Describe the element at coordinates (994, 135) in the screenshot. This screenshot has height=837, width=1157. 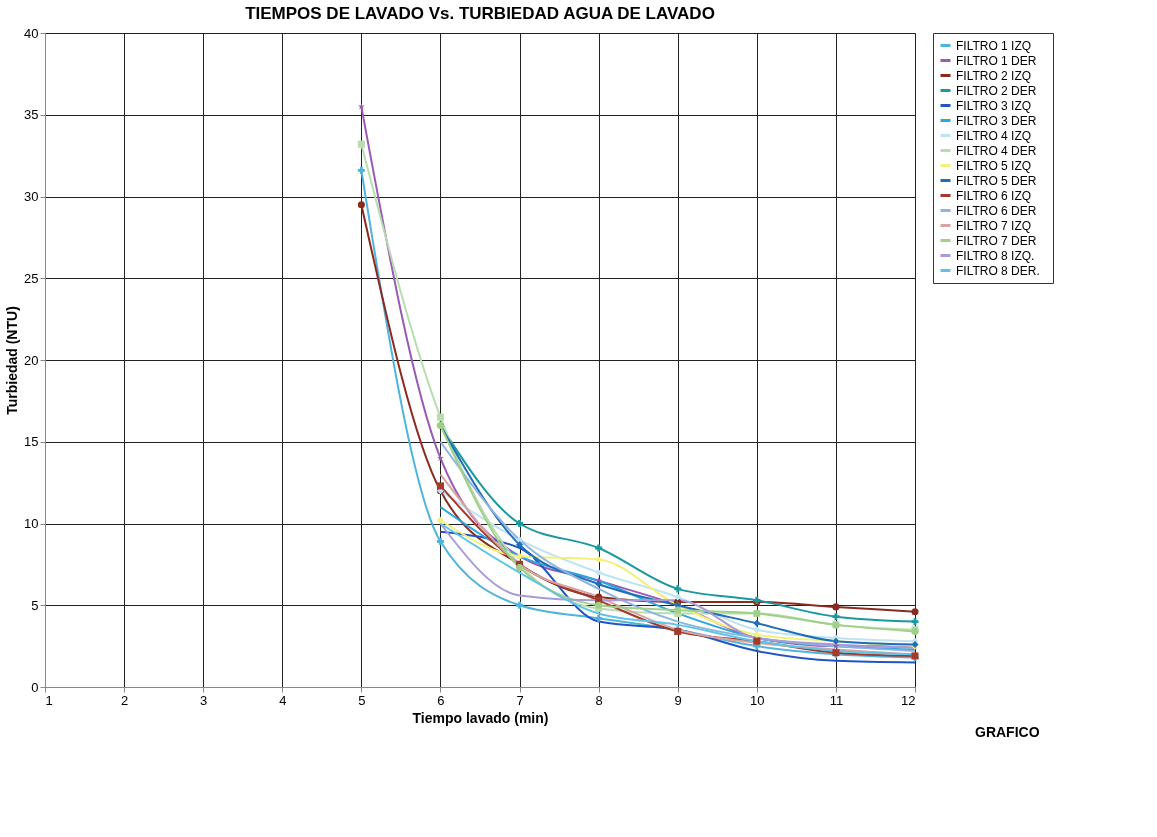
I see `legend-label: FILTRO 4 IZQ` at that location.